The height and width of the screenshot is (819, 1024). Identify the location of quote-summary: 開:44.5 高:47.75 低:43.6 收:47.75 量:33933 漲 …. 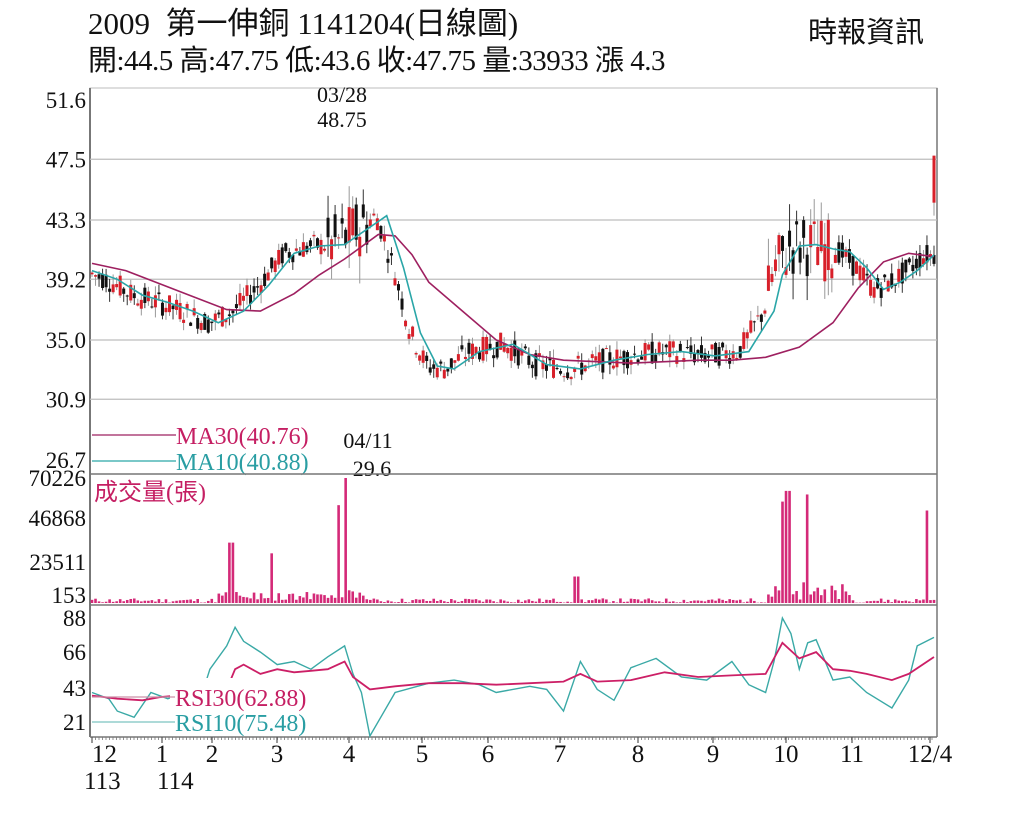
(377, 61).